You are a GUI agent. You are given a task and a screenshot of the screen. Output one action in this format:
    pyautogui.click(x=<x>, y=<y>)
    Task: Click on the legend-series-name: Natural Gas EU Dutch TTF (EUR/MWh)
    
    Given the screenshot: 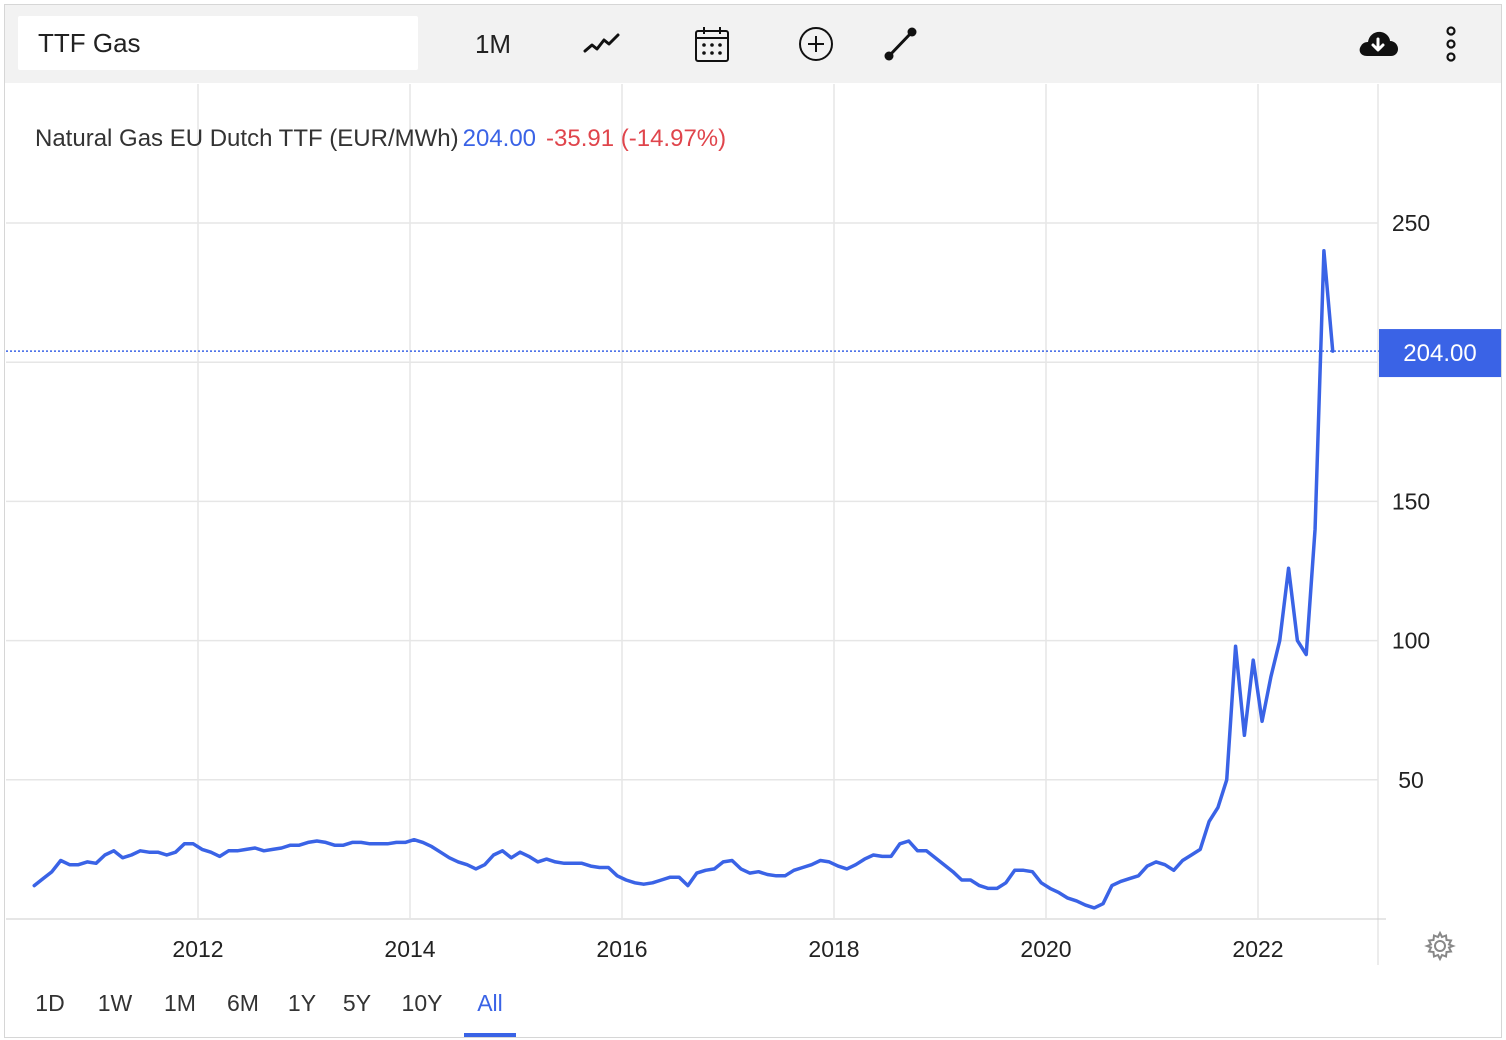 What is the action you would take?
    pyautogui.click(x=247, y=138)
    